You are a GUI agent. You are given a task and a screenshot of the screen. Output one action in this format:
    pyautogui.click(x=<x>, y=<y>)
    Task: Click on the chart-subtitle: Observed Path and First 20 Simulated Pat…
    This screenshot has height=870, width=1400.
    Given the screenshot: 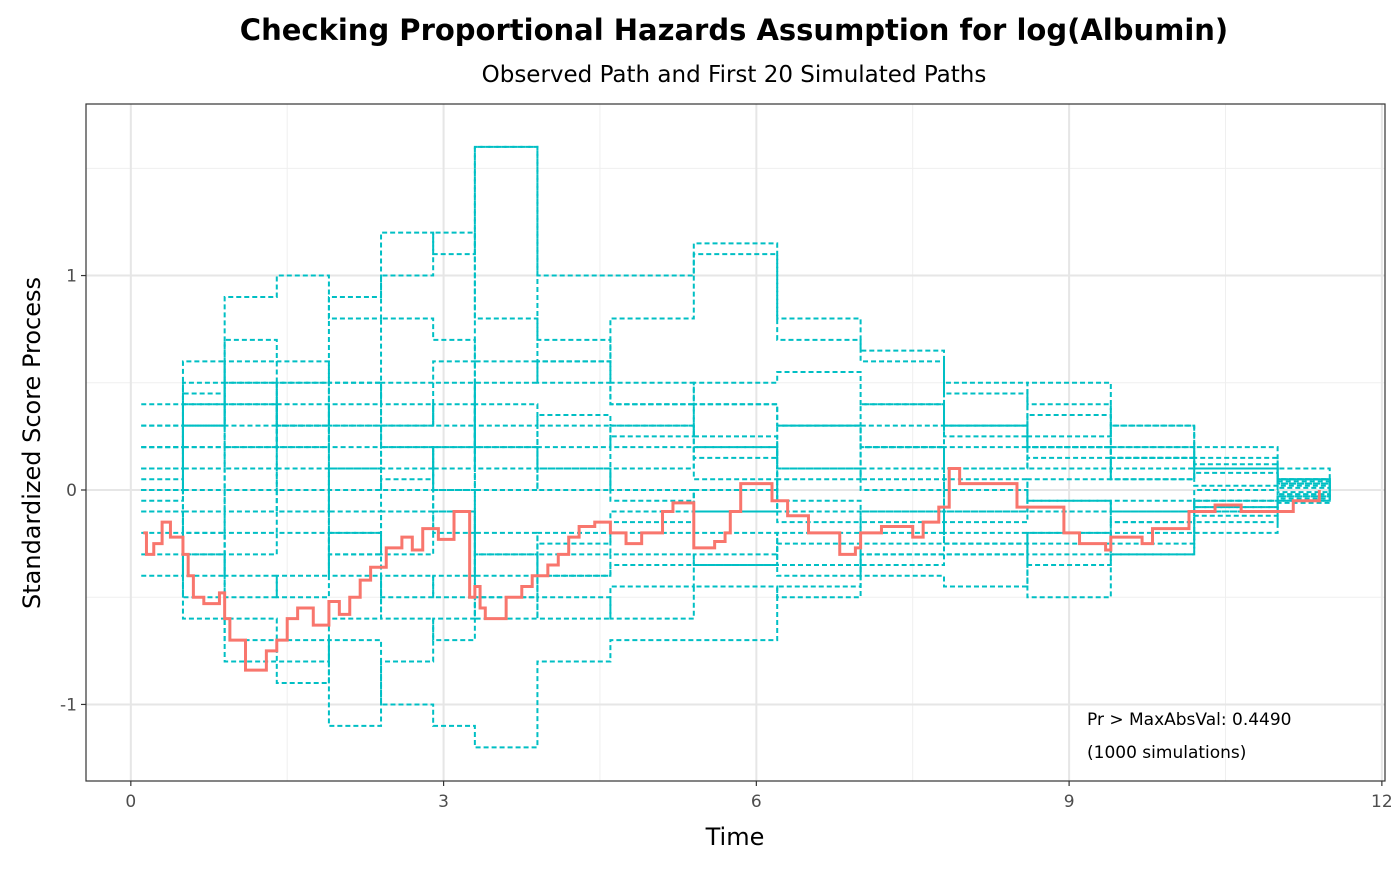 What is the action you would take?
    pyautogui.click(x=734, y=75)
    